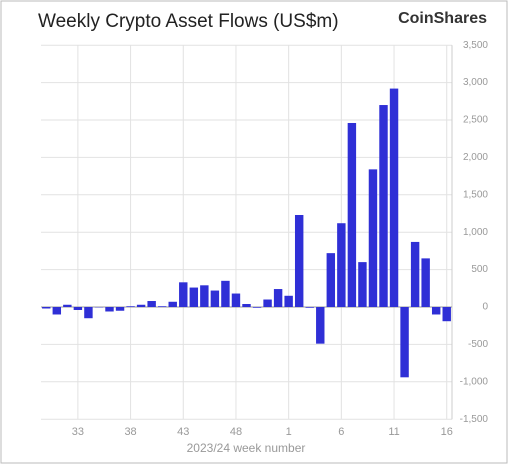 Image resolution: width=508 pixels, height=464 pixels. Describe the element at coordinates (478, 344) in the screenshot. I see `y-tick-label: -500` at that location.